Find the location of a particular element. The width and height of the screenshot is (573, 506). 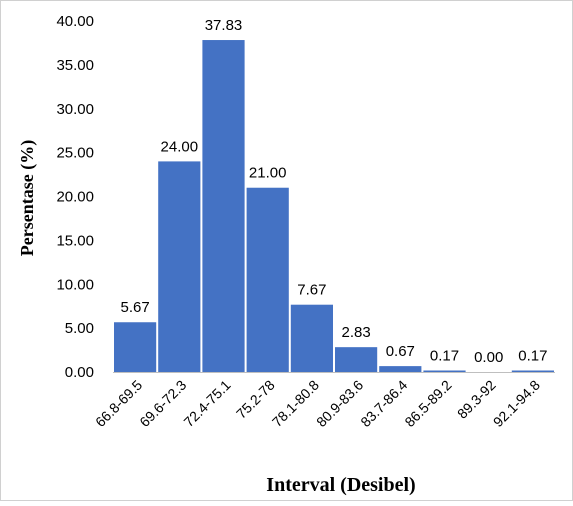

bar-83.7-86.4 is located at coordinates (400, 369).